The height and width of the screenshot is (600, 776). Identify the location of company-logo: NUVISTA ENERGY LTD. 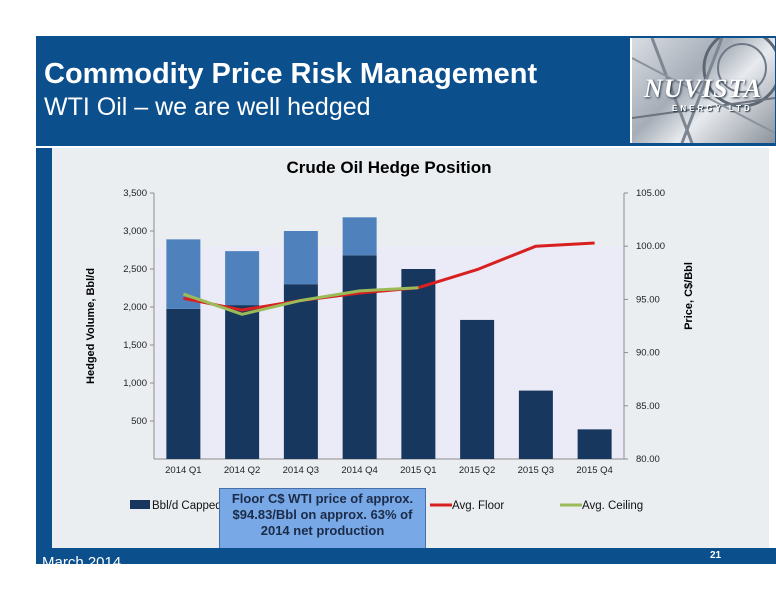
(702, 90).